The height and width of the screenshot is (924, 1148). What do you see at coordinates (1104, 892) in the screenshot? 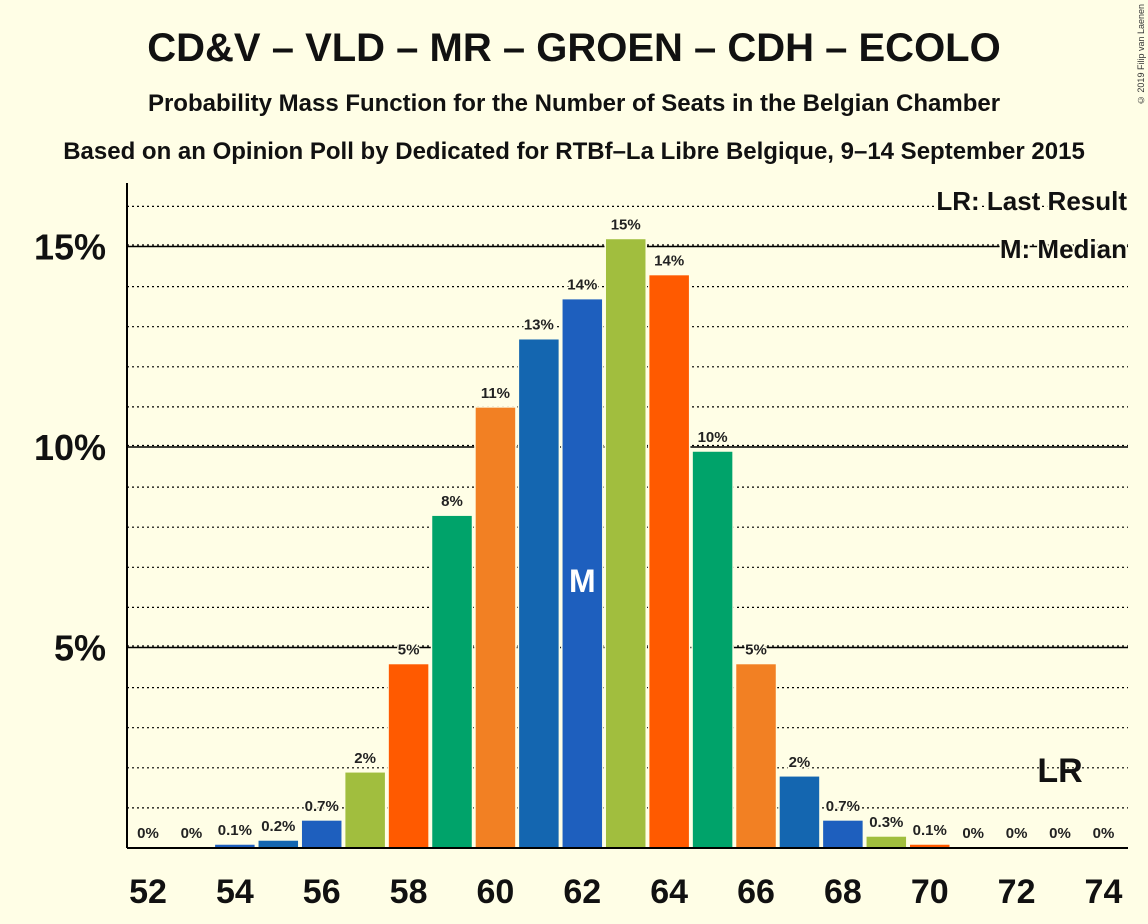
I see `x-tick-label: 74` at bounding box center [1104, 892].